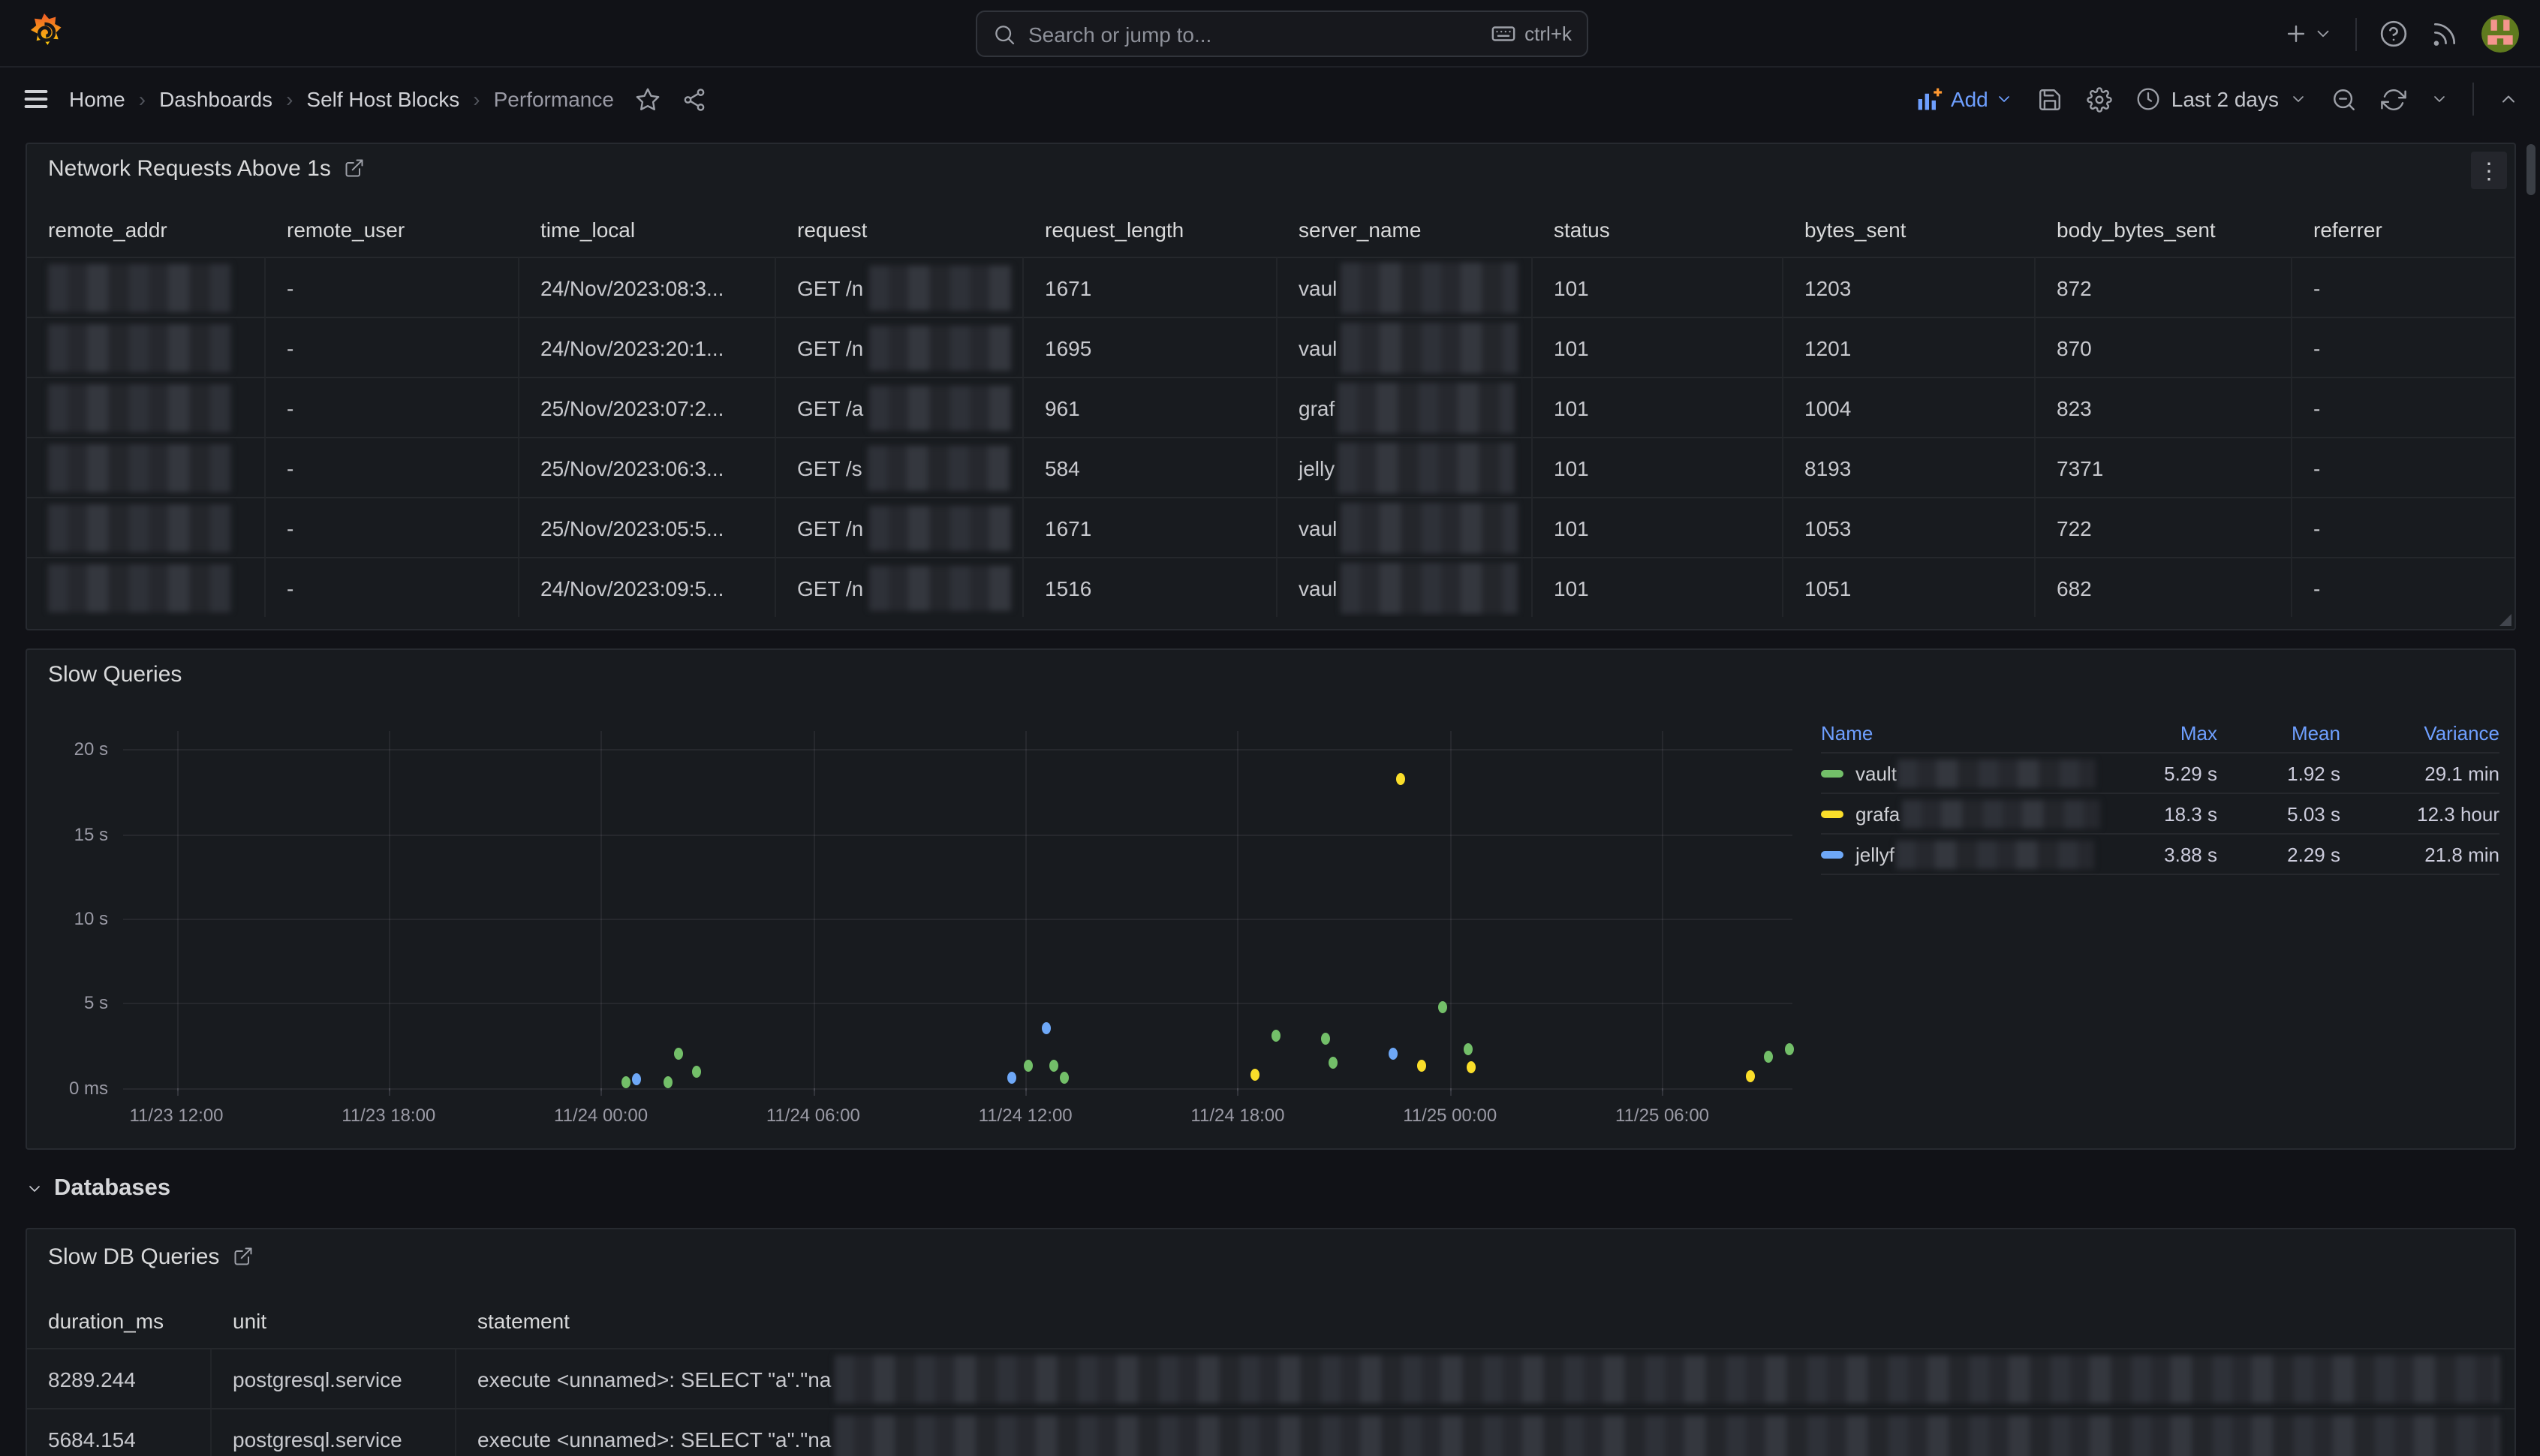 This screenshot has width=2540, height=1456. I want to click on column-header: time_local, so click(588, 230).